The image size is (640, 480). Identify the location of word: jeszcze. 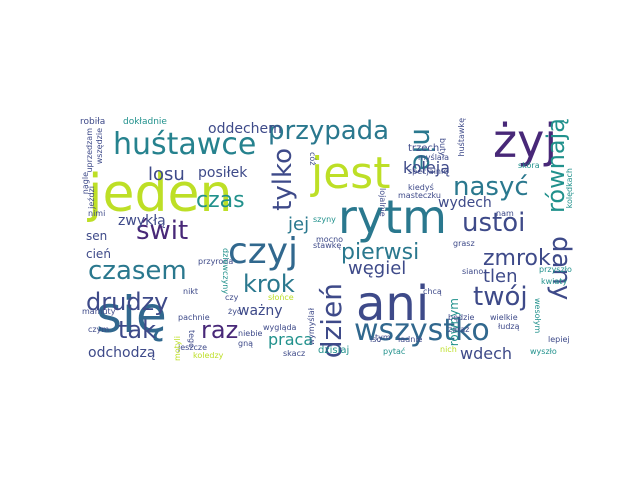
(193, 347).